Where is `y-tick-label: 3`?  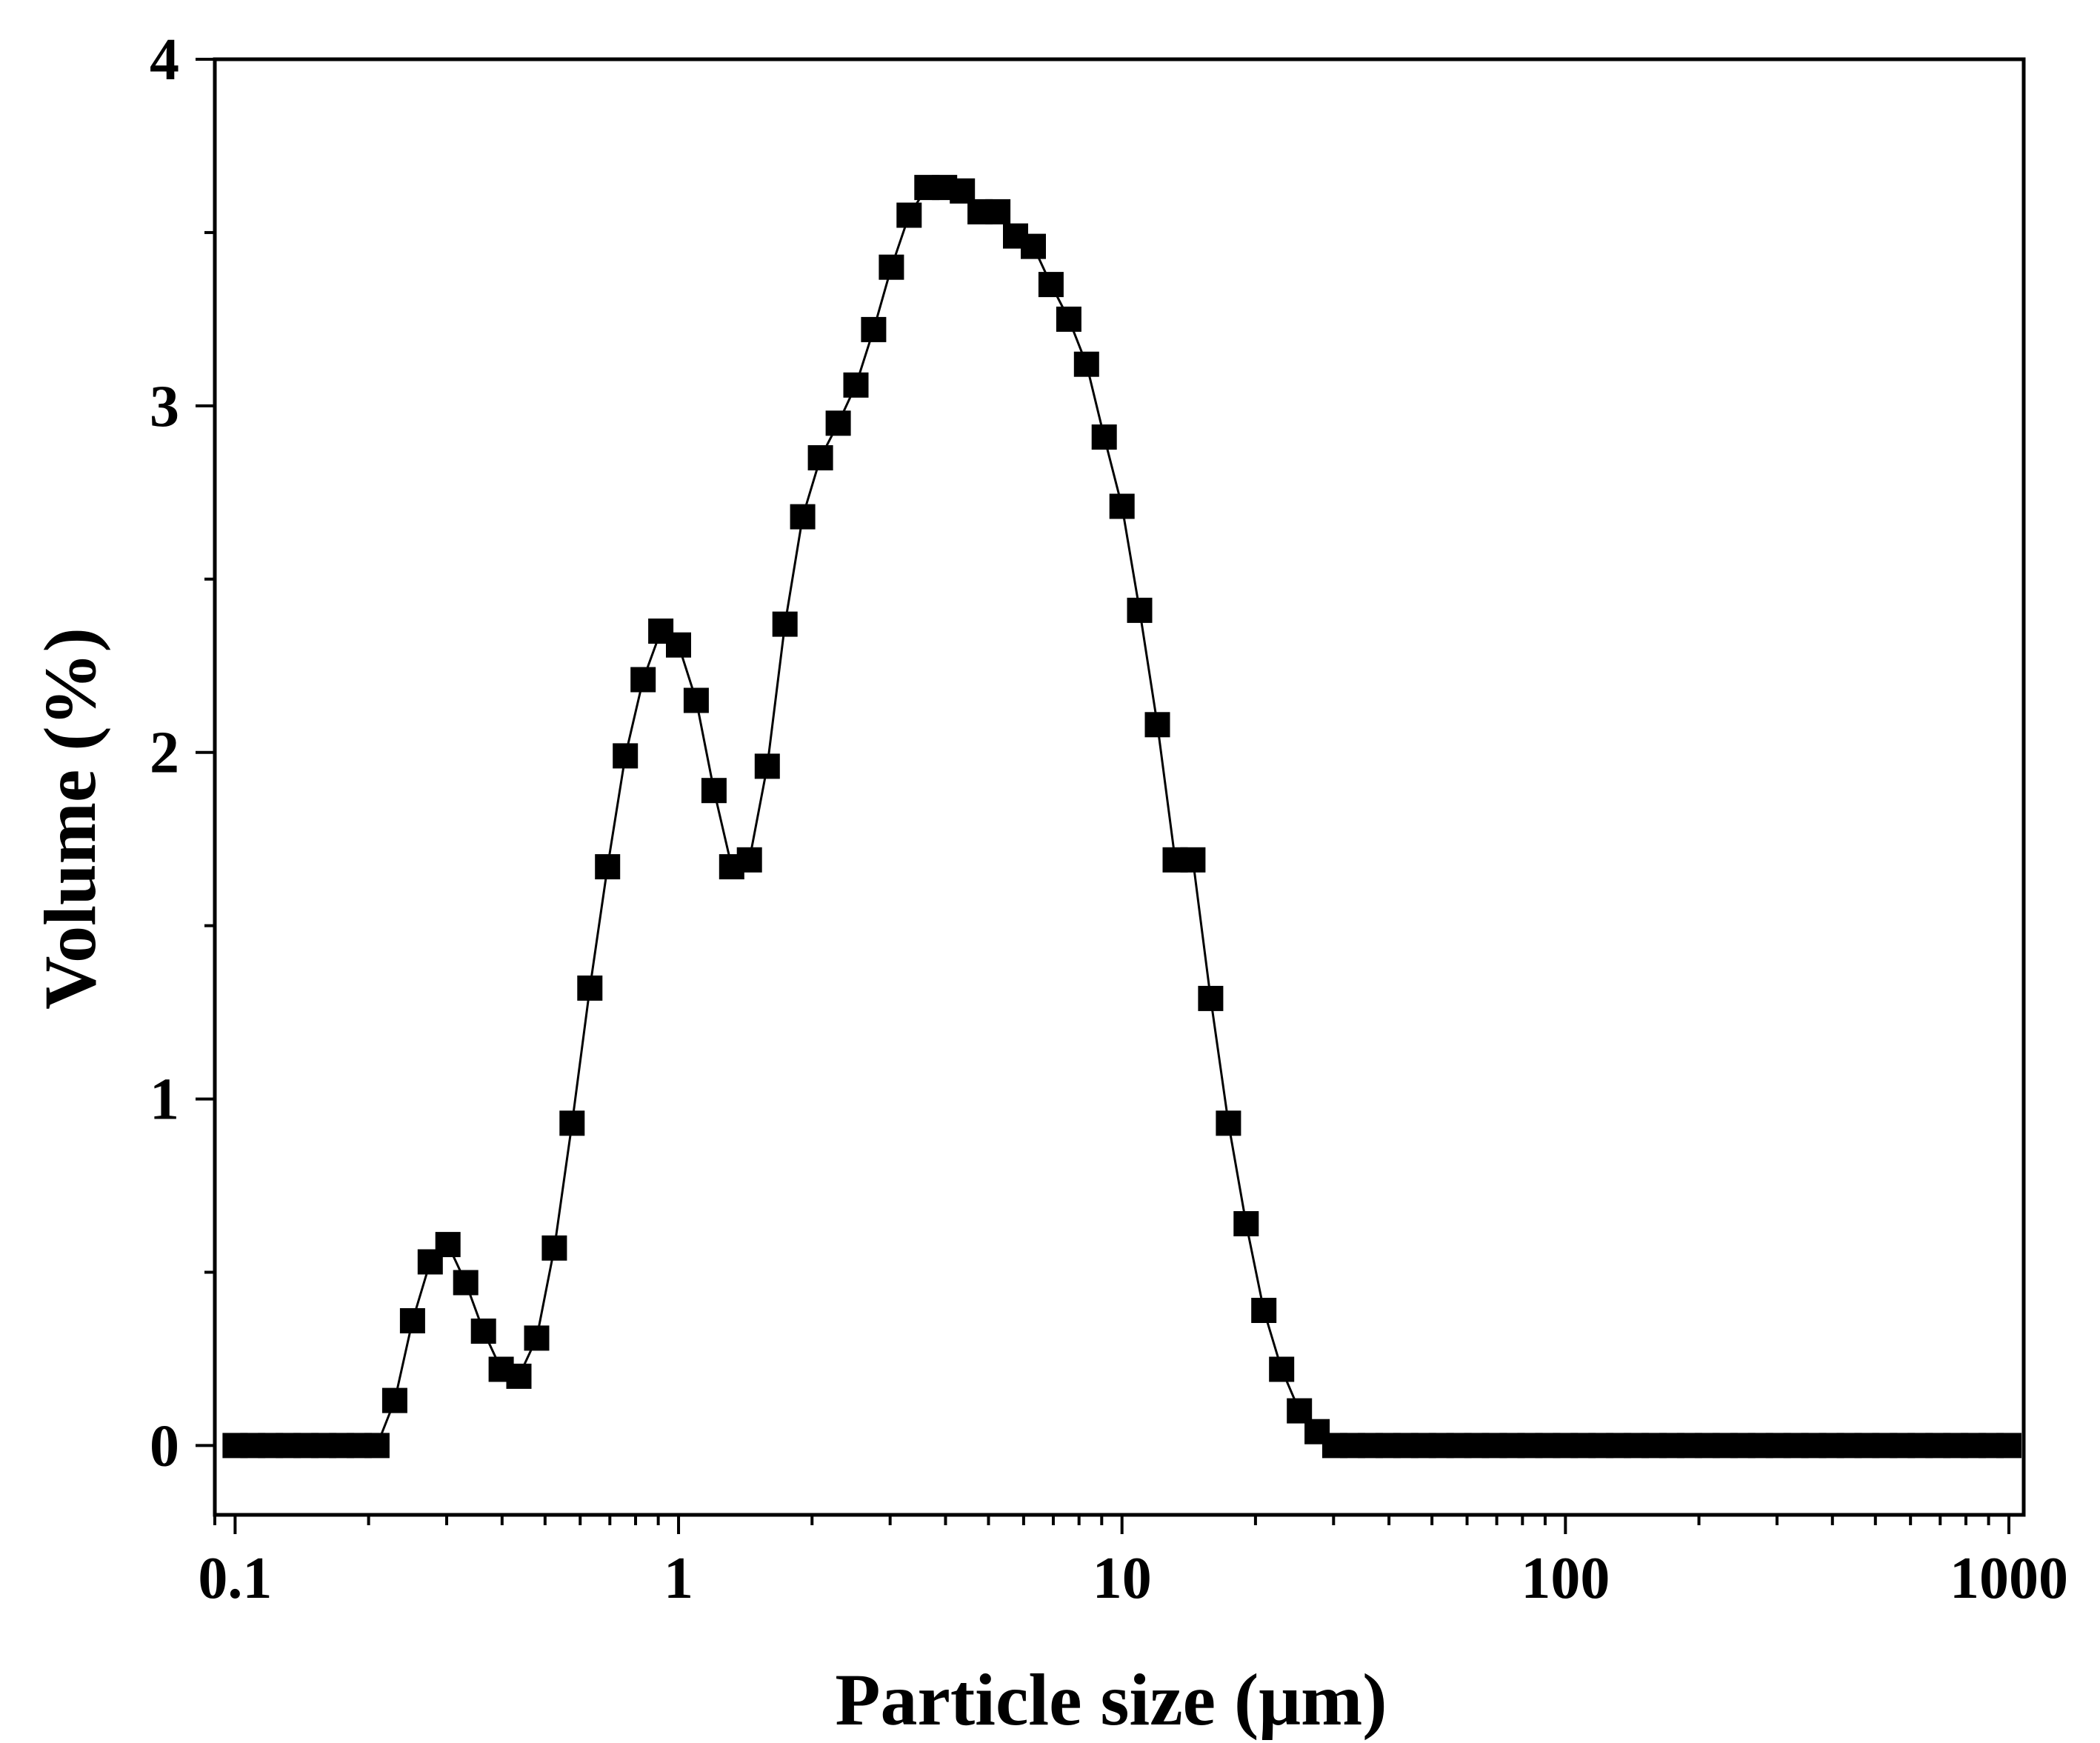
y-tick-label: 3 is located at coordinates (164, 406).